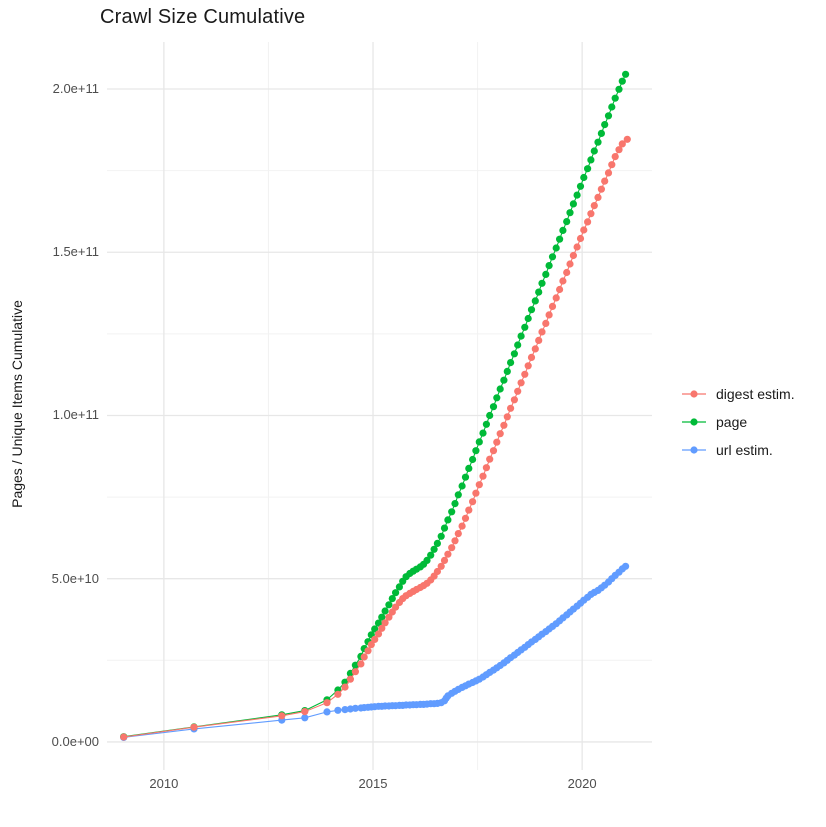 This screenshot has height=827, width=826. What do you see at coordinates (75, 578) in the screenshot?
I see `y-tick-label: 5.0e+10` at bounding box center [75, 578].